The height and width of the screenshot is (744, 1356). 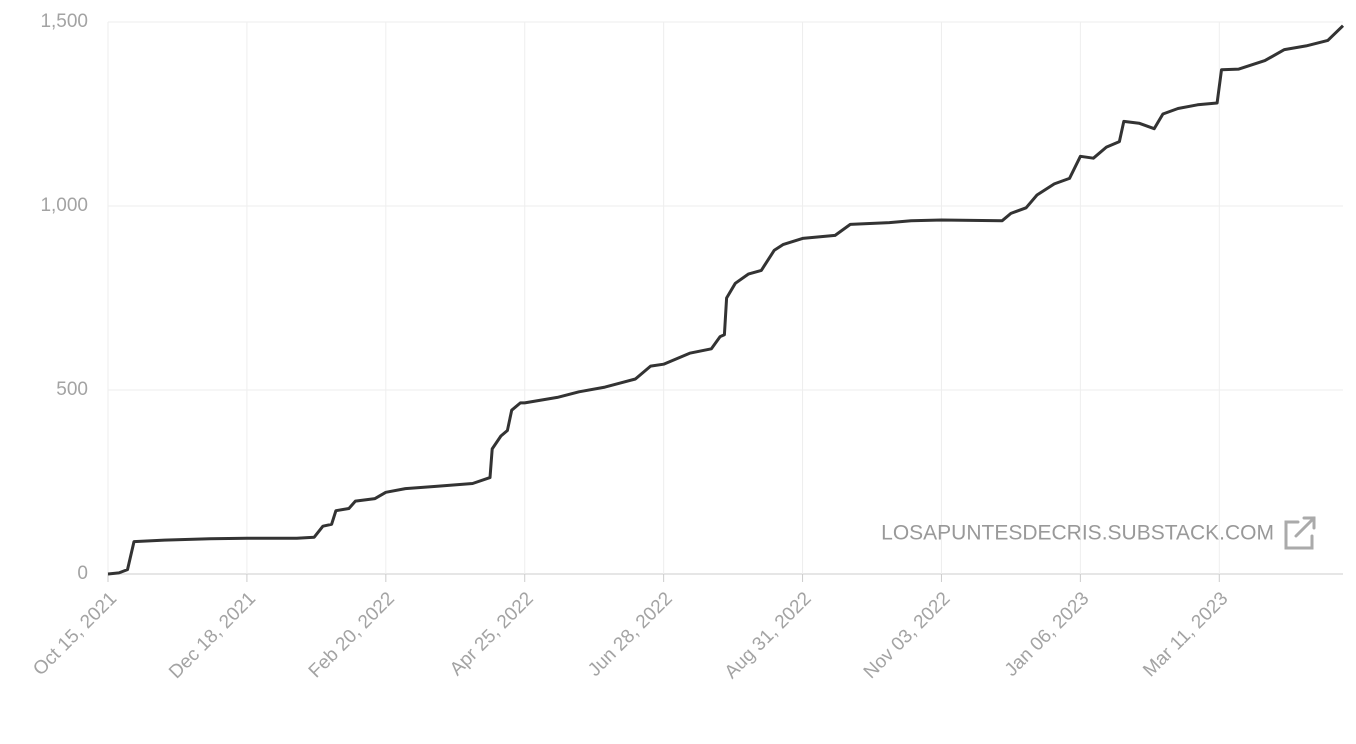 I want to click on x-tick-label: Dec 18, 2021, so click(x=212, y=635).